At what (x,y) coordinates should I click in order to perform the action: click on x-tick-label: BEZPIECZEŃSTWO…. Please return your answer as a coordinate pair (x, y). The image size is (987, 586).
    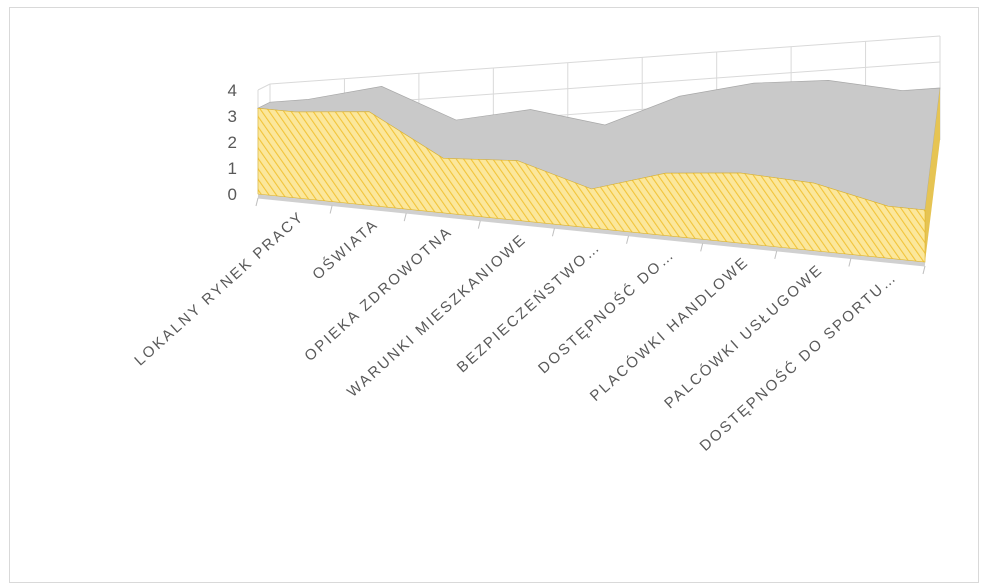
    Looking at the image, I should click on (529, 307).